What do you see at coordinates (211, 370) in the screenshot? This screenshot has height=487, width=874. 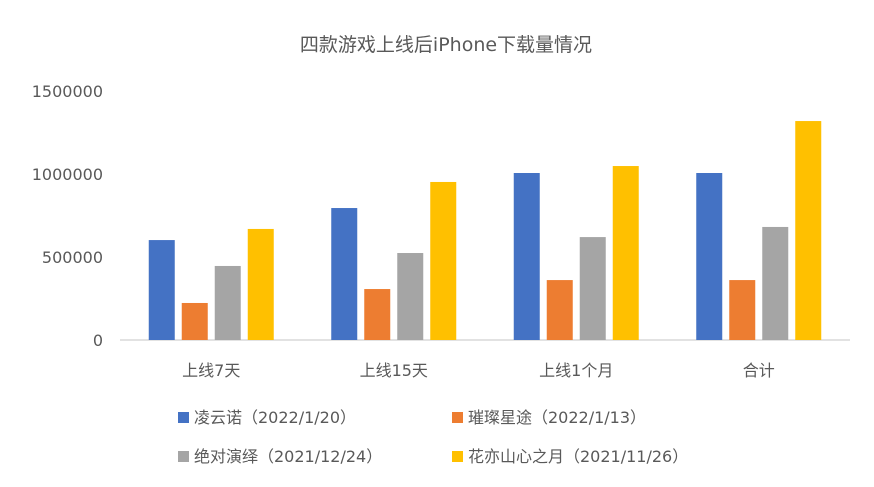 I see `x-tick-label: 上线7天` at bounding box center [211, 370].